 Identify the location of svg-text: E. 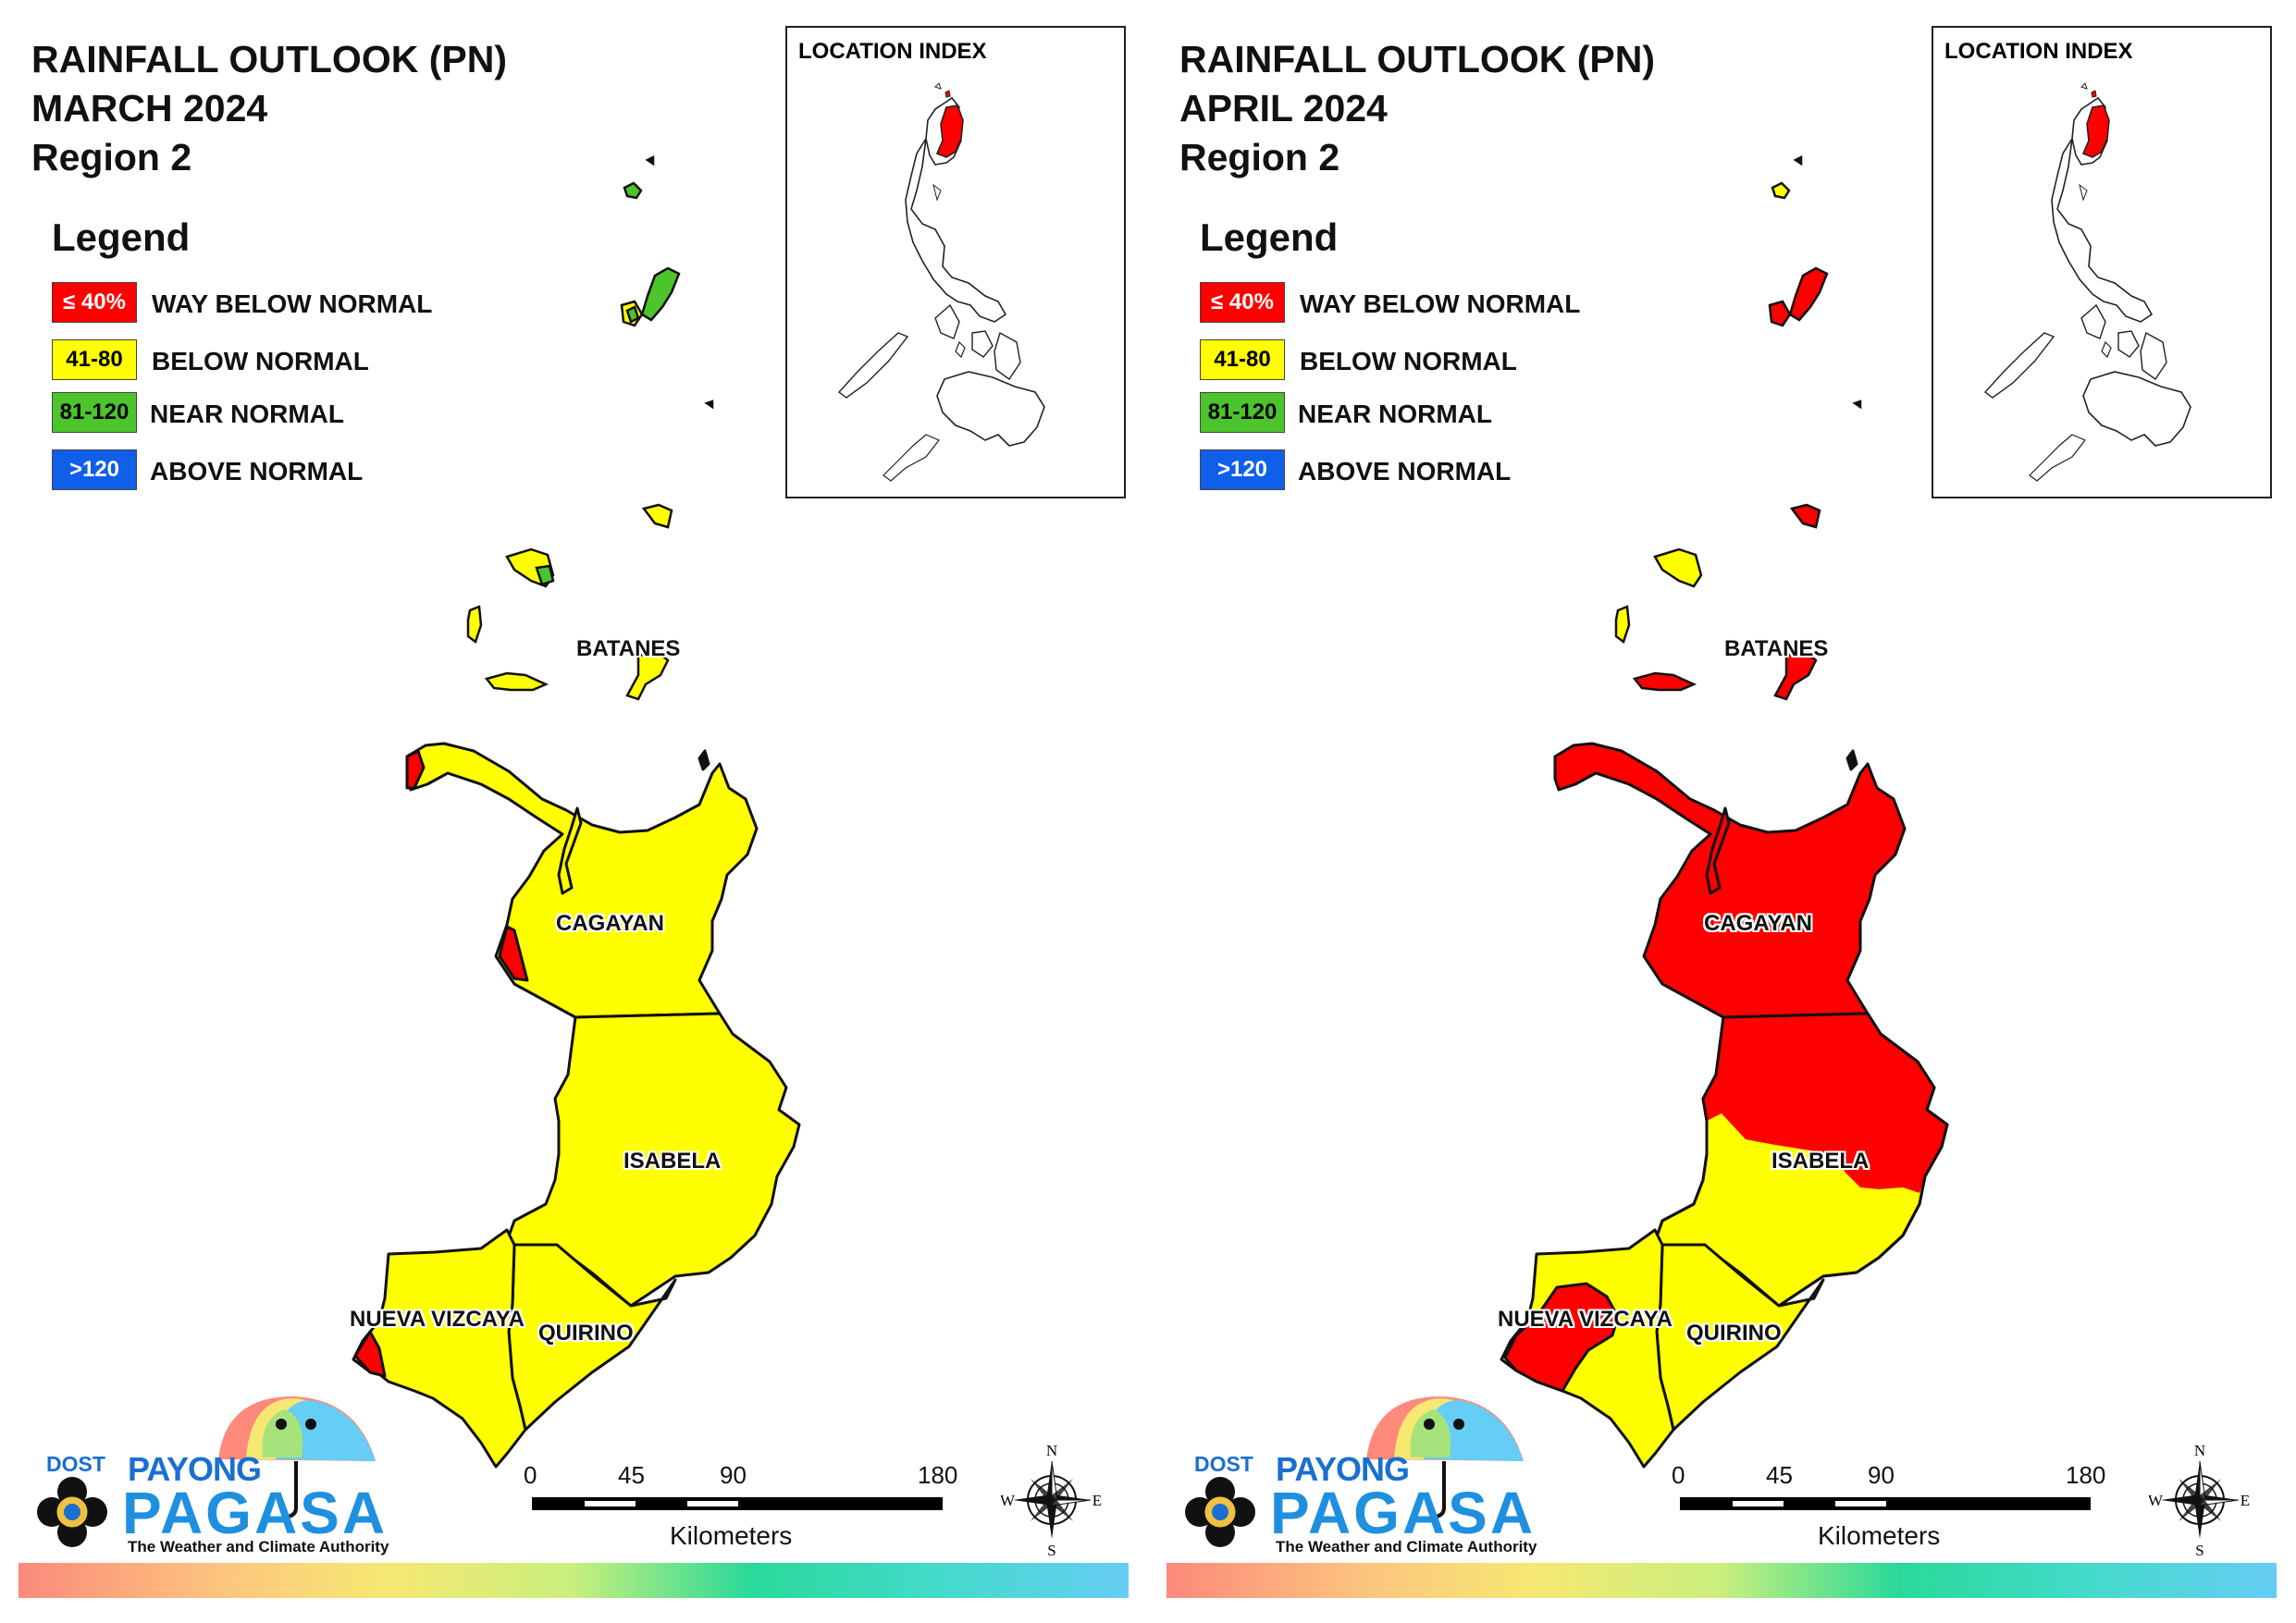
(2245, 1500).